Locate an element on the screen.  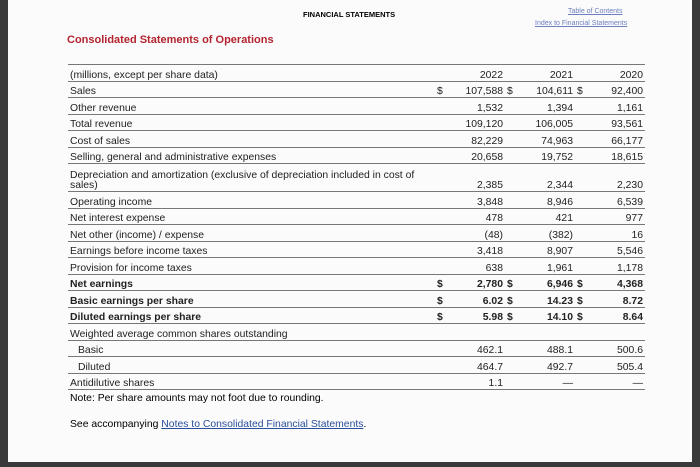
value: 4,368 is located at coordinates (617, 282).